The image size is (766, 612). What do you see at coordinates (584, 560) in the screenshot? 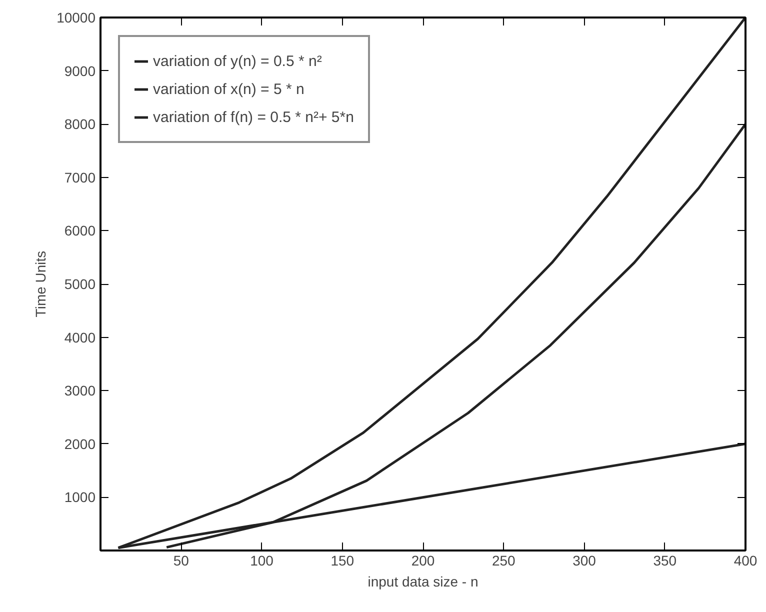
I see `x-tick-label: 300` at bounding box center [584, 560].